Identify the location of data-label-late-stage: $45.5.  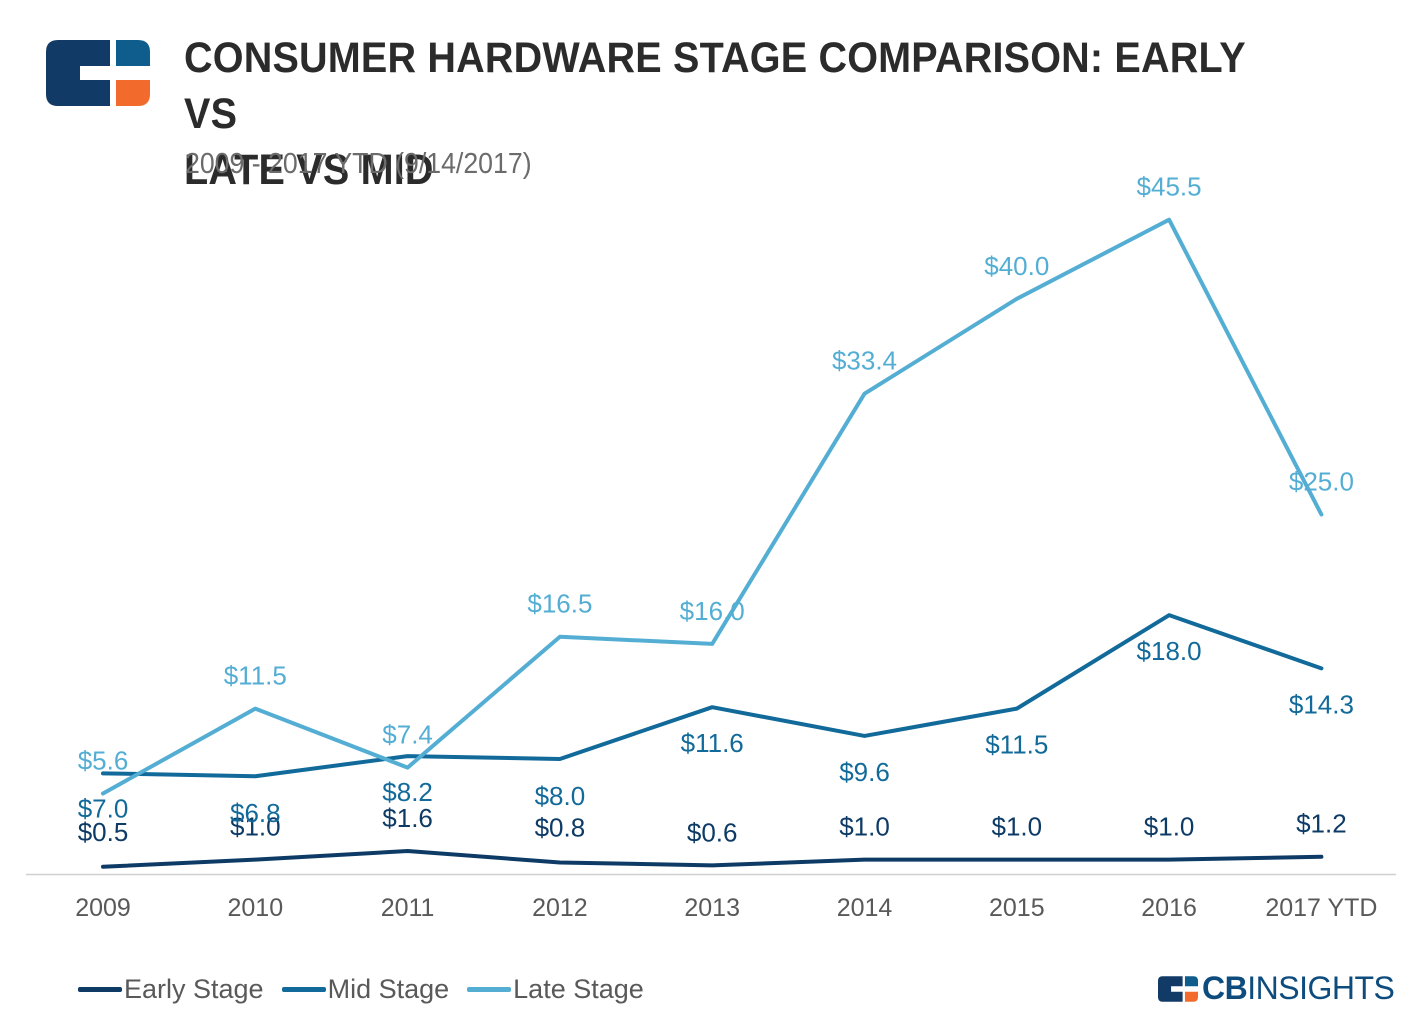
(1169, 187).